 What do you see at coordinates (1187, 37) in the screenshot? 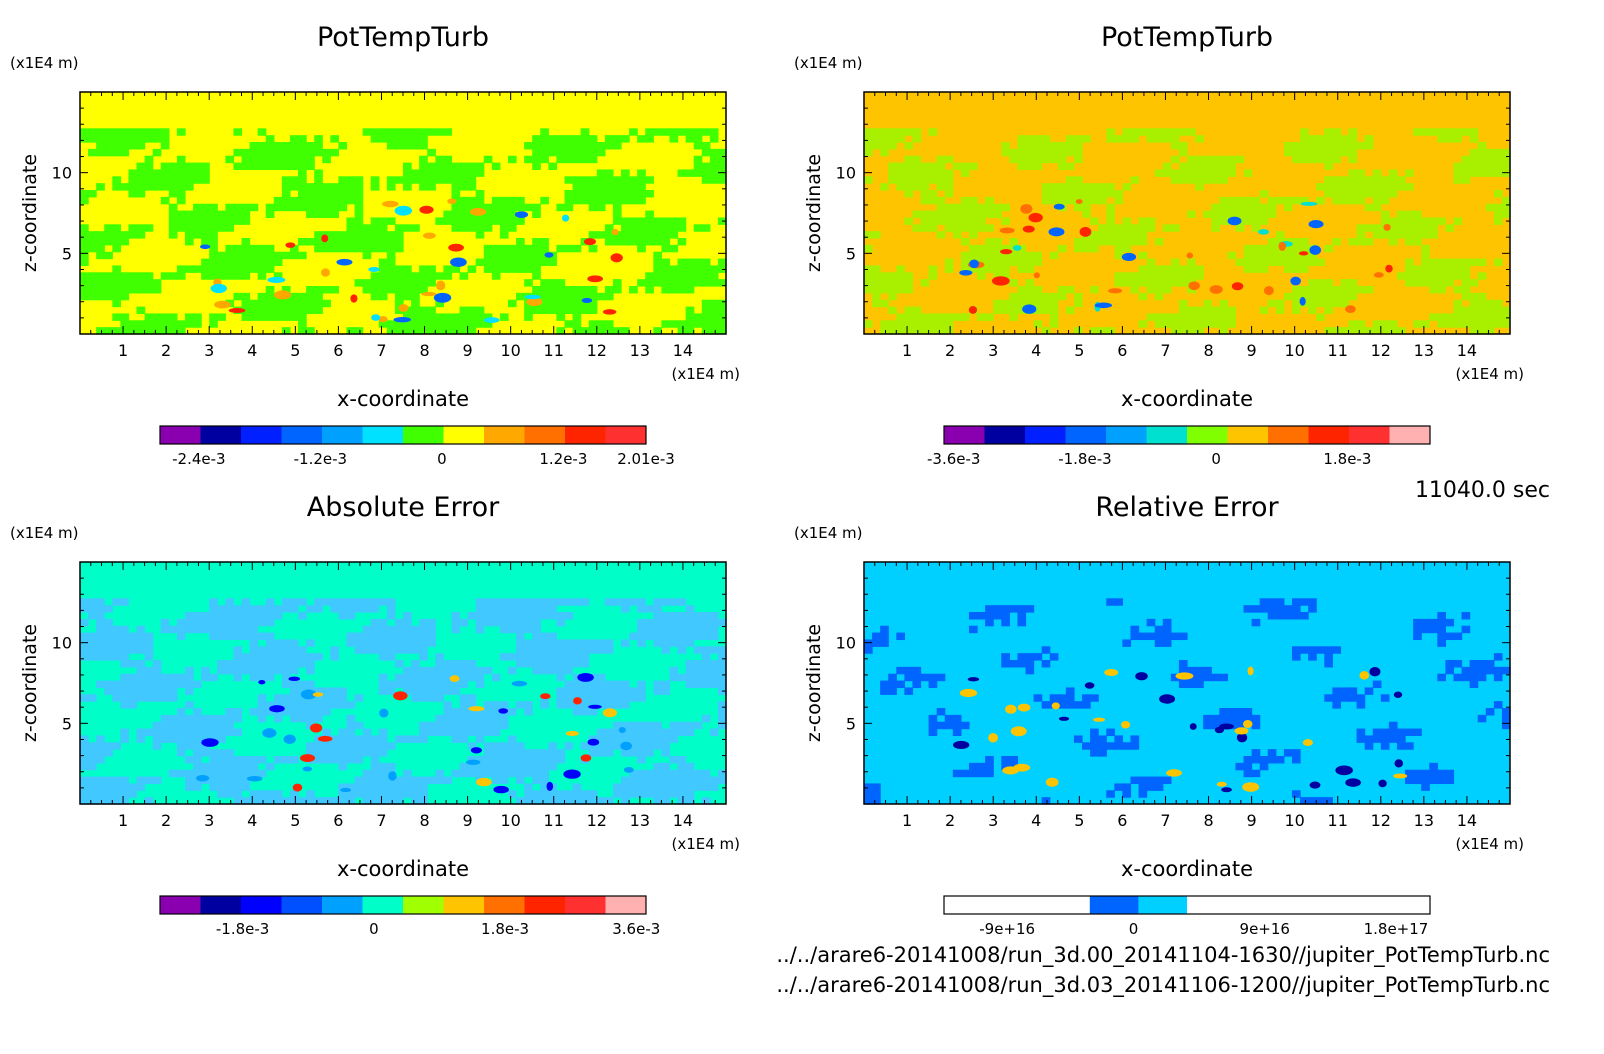
I see `chart-title: PotTempTurb` at bounding box center [1187, 37].